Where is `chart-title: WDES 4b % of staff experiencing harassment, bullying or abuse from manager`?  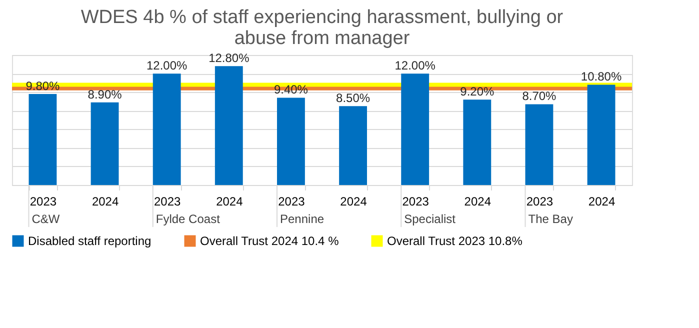
chart-title: WDES 4b % of staff experiencing harassment, bullying or abuse from manager is located at coordinates (322, 28).